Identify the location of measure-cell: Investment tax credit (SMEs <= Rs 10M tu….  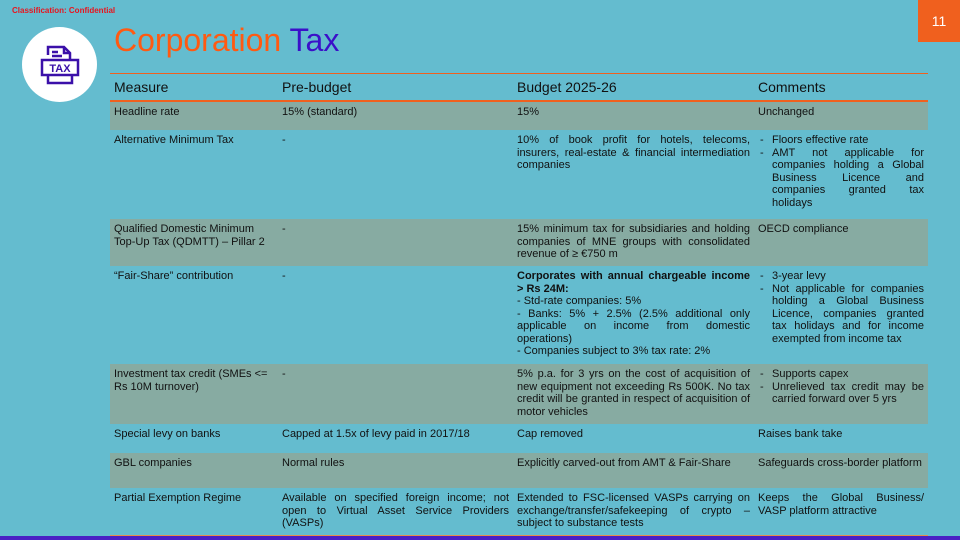
(194, 394).